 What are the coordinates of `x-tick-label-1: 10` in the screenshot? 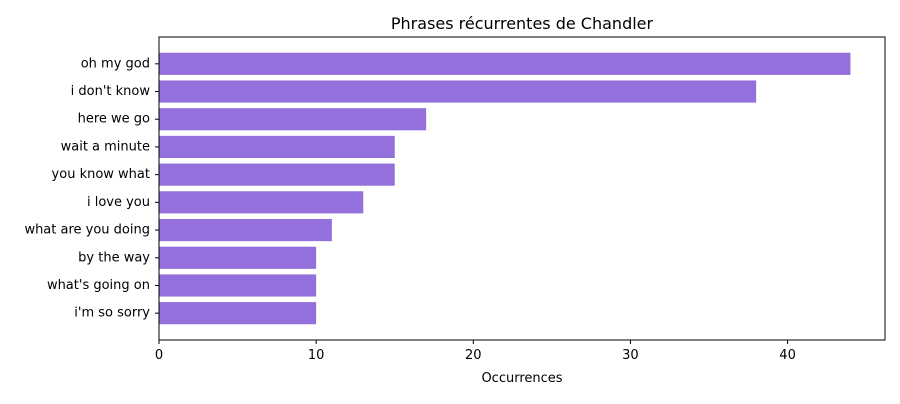 It's located at (316, 355).